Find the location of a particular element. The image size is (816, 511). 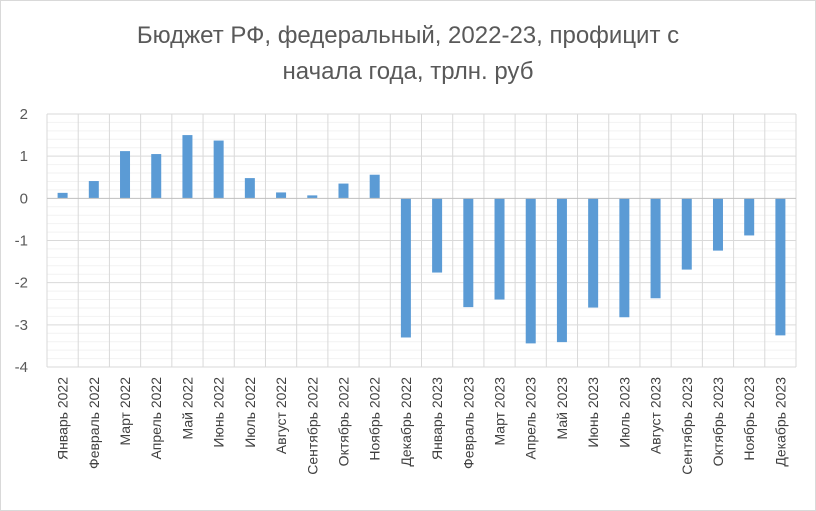

x-tick-label: Март 2023 is located at coordinates (500, 411).